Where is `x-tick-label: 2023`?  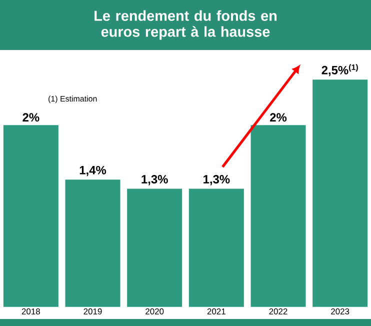 x-tick-label: 2023 is located at coordinates (340, 311).